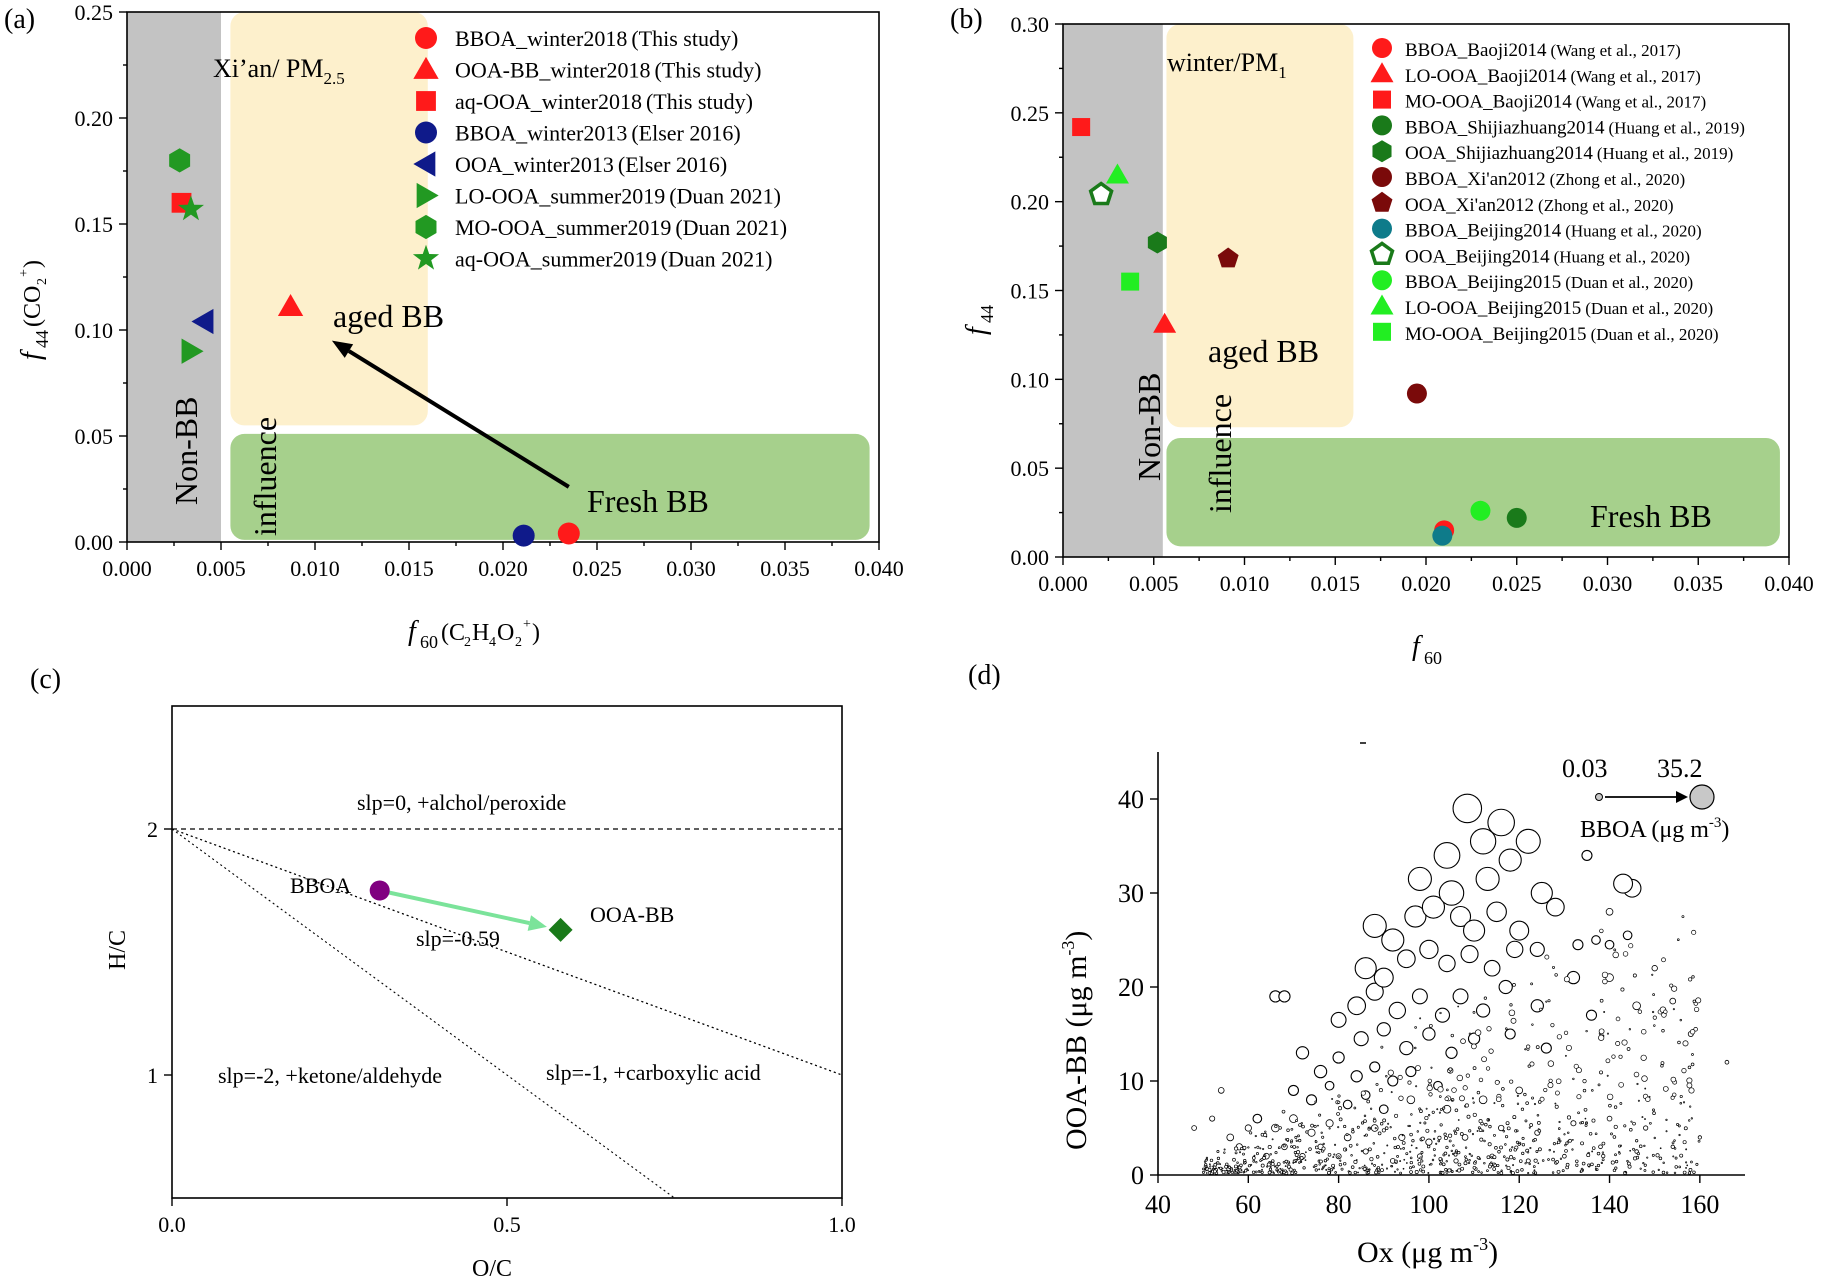 The height and width of the screenshot is (1282, 1824). Describe the element at coordinates (186, 451) in the screenshot. I see `non-bb-line1-a: Non-BB` at that location.